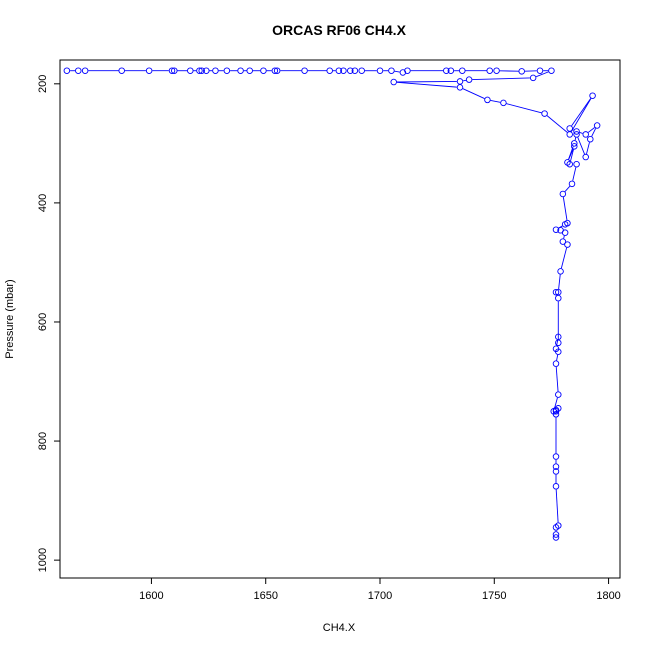 The width and height of the screenshot is (650, 650). I want to click on y-axis: 200 400 600 800 1000, so click(48, 323).